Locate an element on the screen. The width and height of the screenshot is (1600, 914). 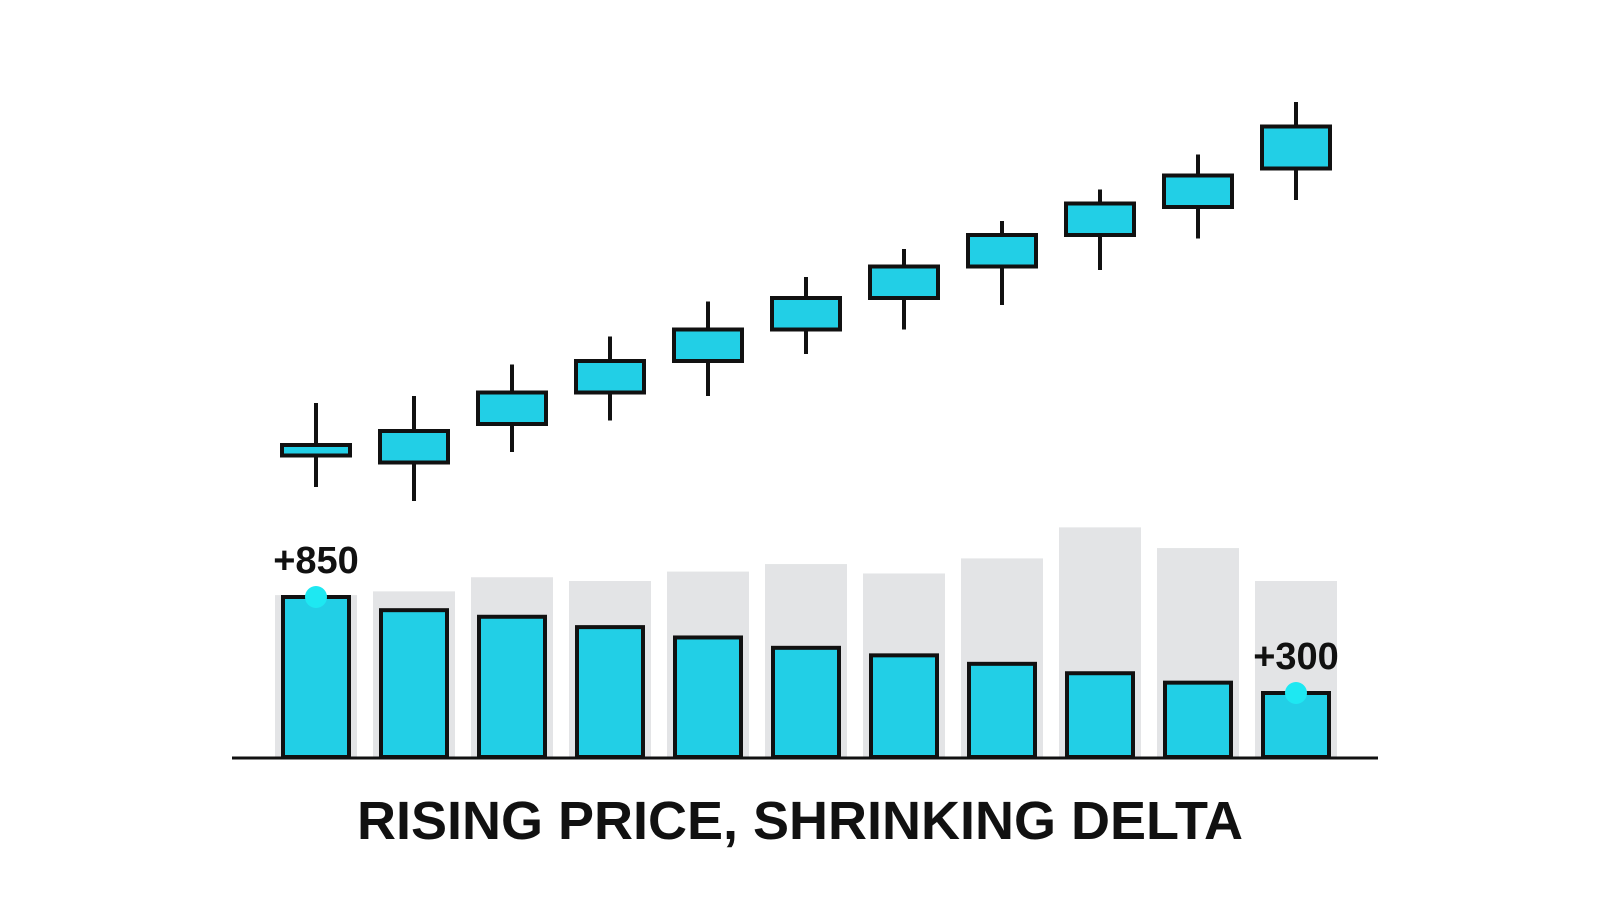
annotations-group: +850 +300 is located at coordinates (806, 622).